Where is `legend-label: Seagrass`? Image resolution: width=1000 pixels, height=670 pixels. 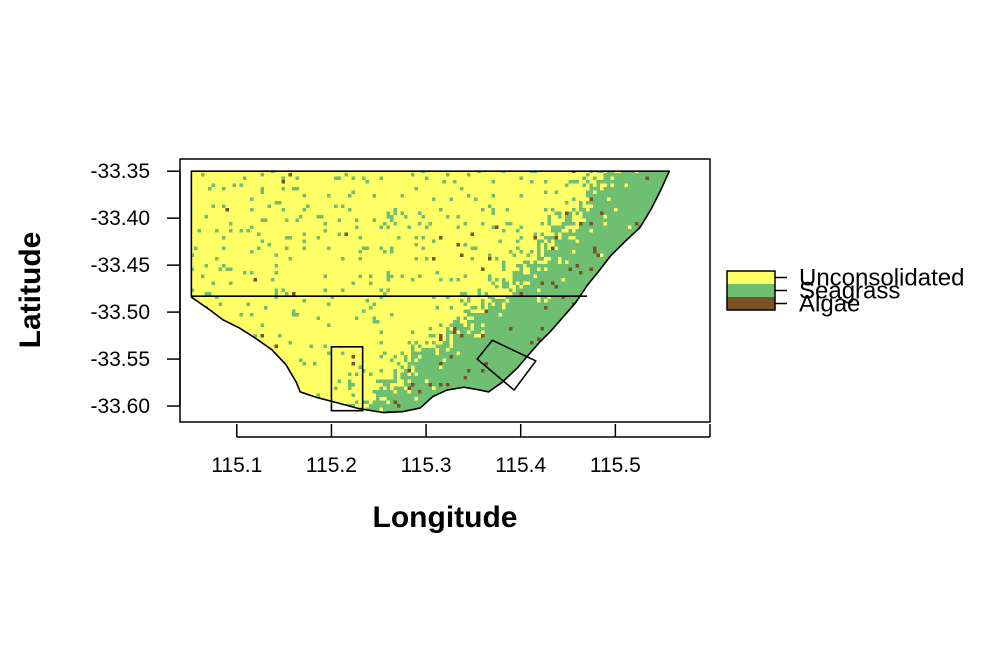
legend-label: Seagrass is located at coordinates (849, 291).